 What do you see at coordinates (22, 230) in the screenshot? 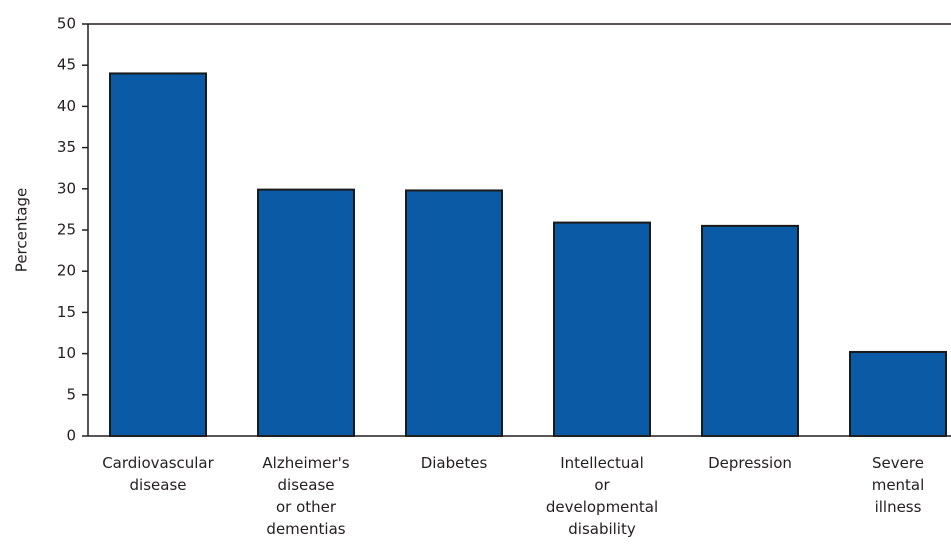
I see `y-axis-label: Percentage` at bounding box center [22, 230].